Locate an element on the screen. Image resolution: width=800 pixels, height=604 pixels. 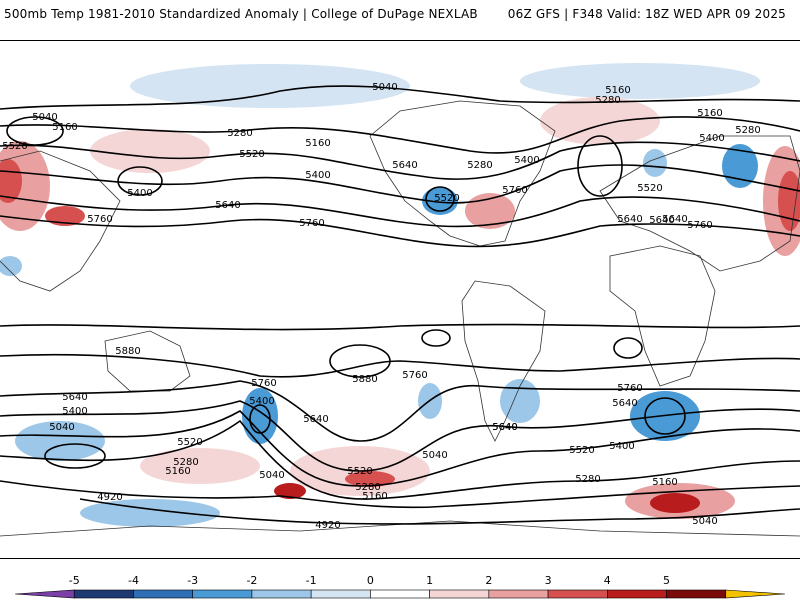
colorbar-tick-label: 5 is located at coordinates (666, 580).